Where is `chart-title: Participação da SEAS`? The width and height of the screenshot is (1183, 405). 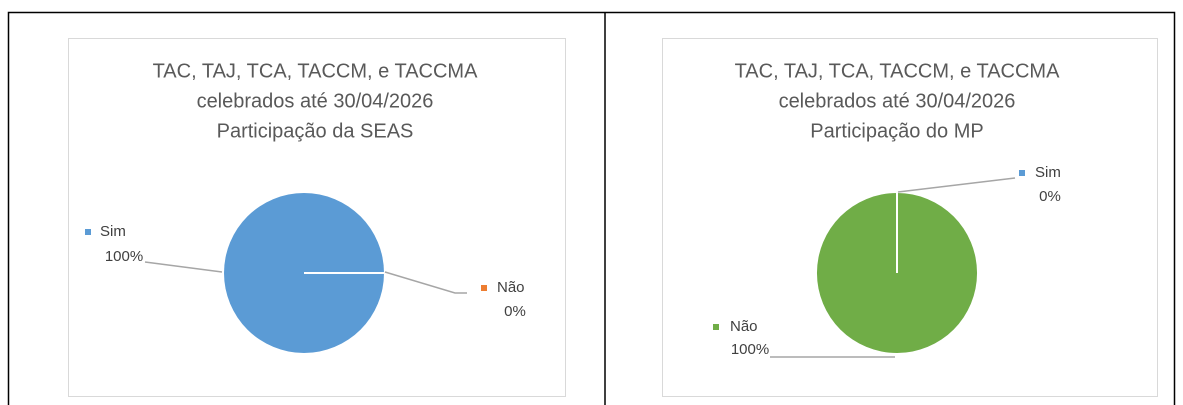
chart-title: Participação da SEAS is located at coordinates (315, 131).